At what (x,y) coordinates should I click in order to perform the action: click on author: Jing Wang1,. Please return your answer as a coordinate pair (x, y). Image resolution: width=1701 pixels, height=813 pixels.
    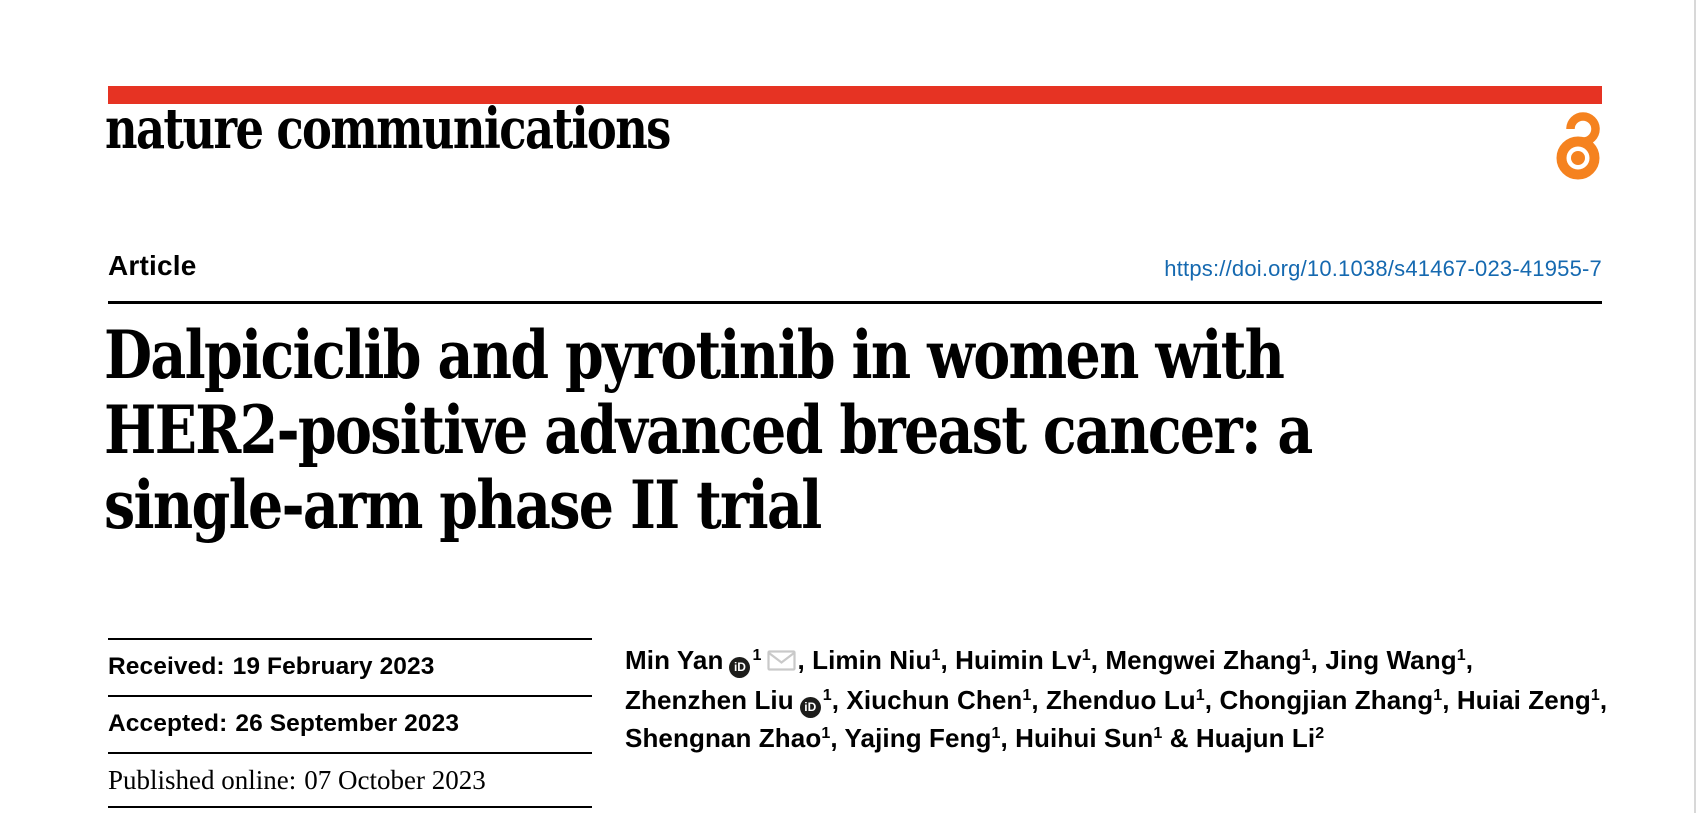
    Looking at the image, I should click on (1399, 660).